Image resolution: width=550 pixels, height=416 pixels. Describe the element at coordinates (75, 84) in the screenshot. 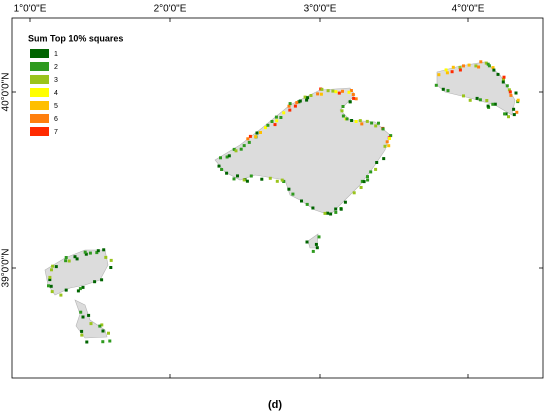

I see `legend: Sum Top 10% squares 1 2 3 4 5 6 7` at that location.